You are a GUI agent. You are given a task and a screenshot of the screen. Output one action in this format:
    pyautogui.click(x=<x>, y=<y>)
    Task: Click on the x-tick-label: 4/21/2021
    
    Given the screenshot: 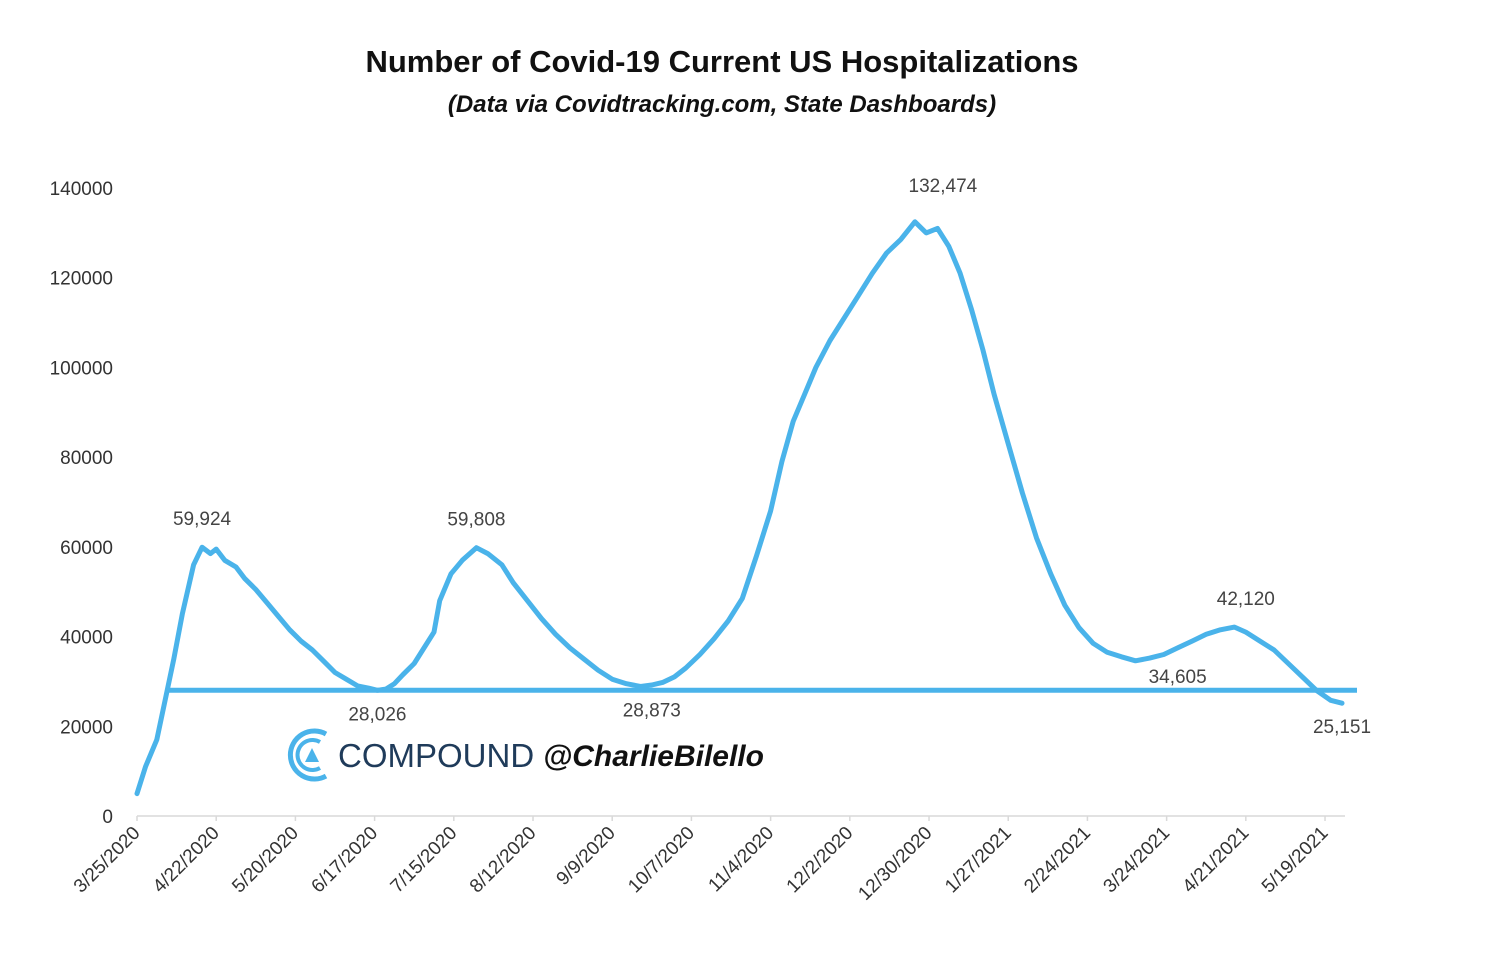 What is the action you would take?
    pyautogui.click(x=1216, y=860)
    